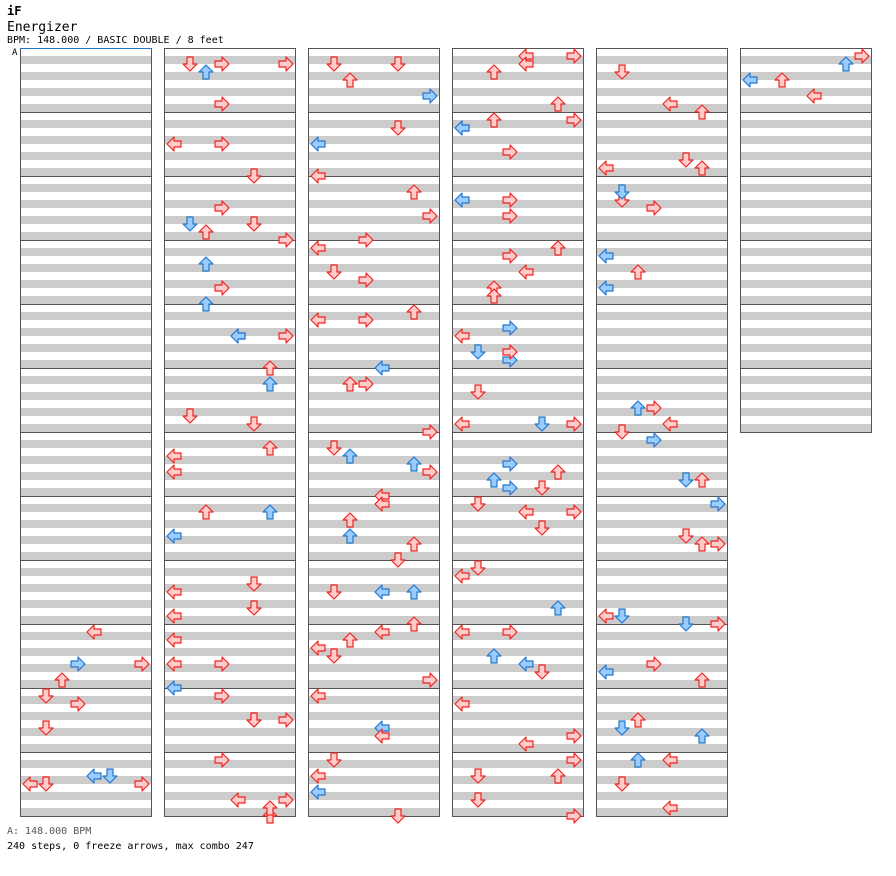 This screenshot has width=896, height=876. Describe the element at coordinates (49, 831) in the screenshot. I see `footer-bpm: A: 148.000 BPM` at that location.